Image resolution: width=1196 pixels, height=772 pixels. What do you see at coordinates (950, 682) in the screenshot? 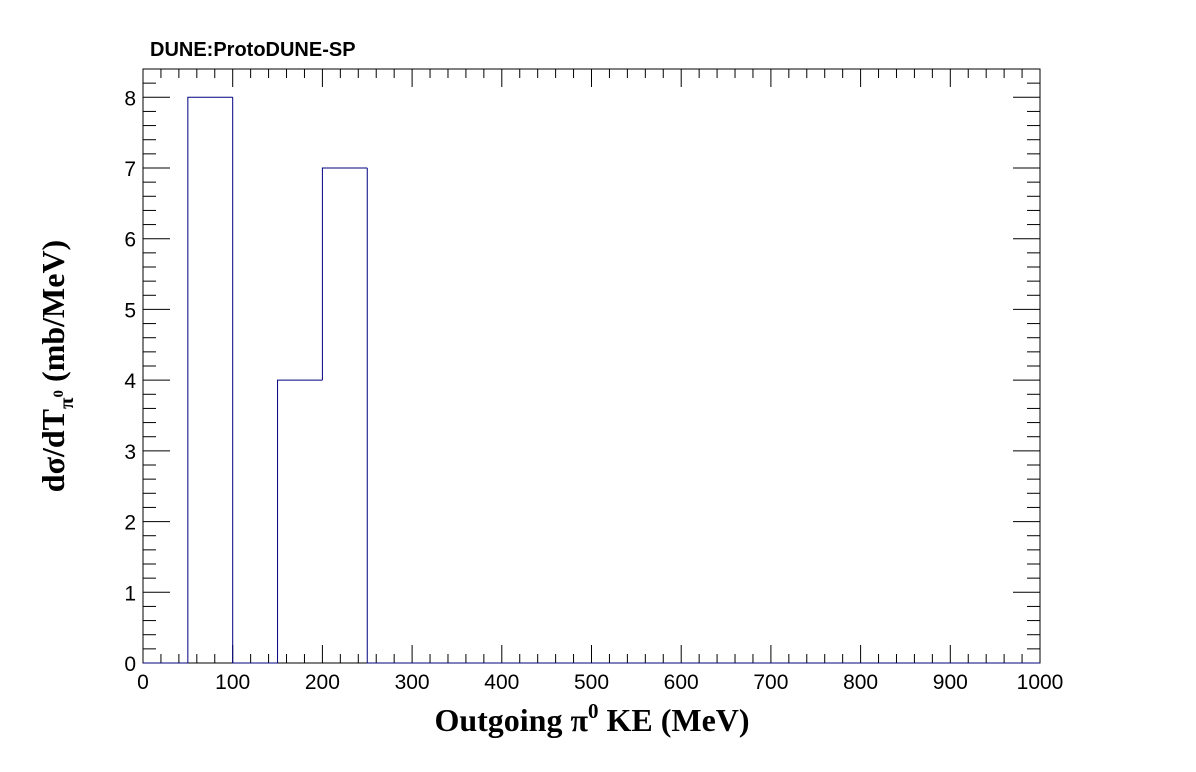
I see `x-tick-label: 900` at bounding box center [950, 682].